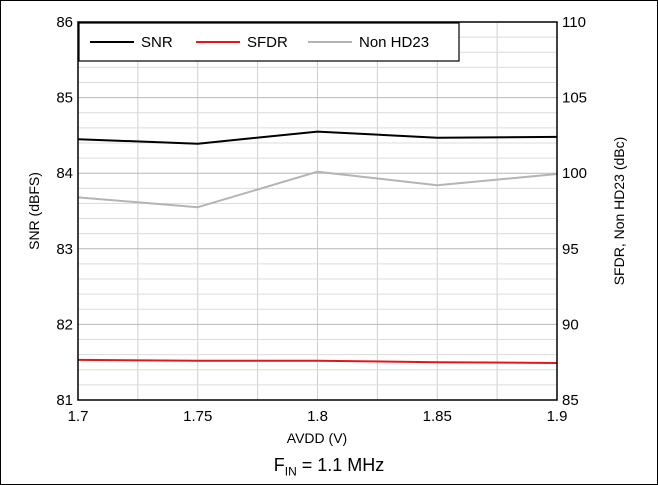  What do you see at coordinates (317, 189) in the screenshot?
I see `series-line-non-hd23` at bounding box center [317, 189].